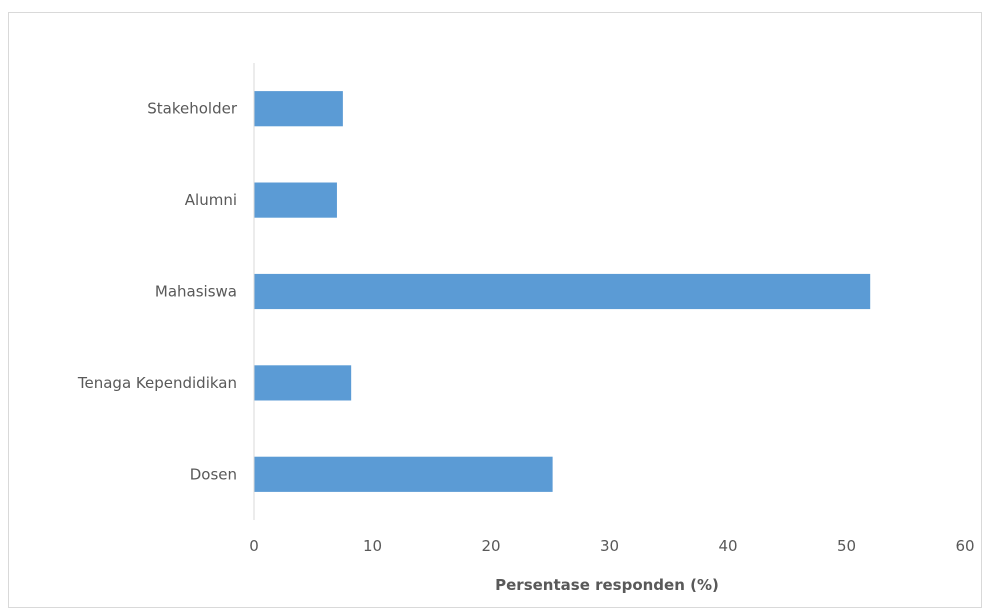 This screenshot has width=992, height=612. I want to click on bar-alumni, so click(295, 200).